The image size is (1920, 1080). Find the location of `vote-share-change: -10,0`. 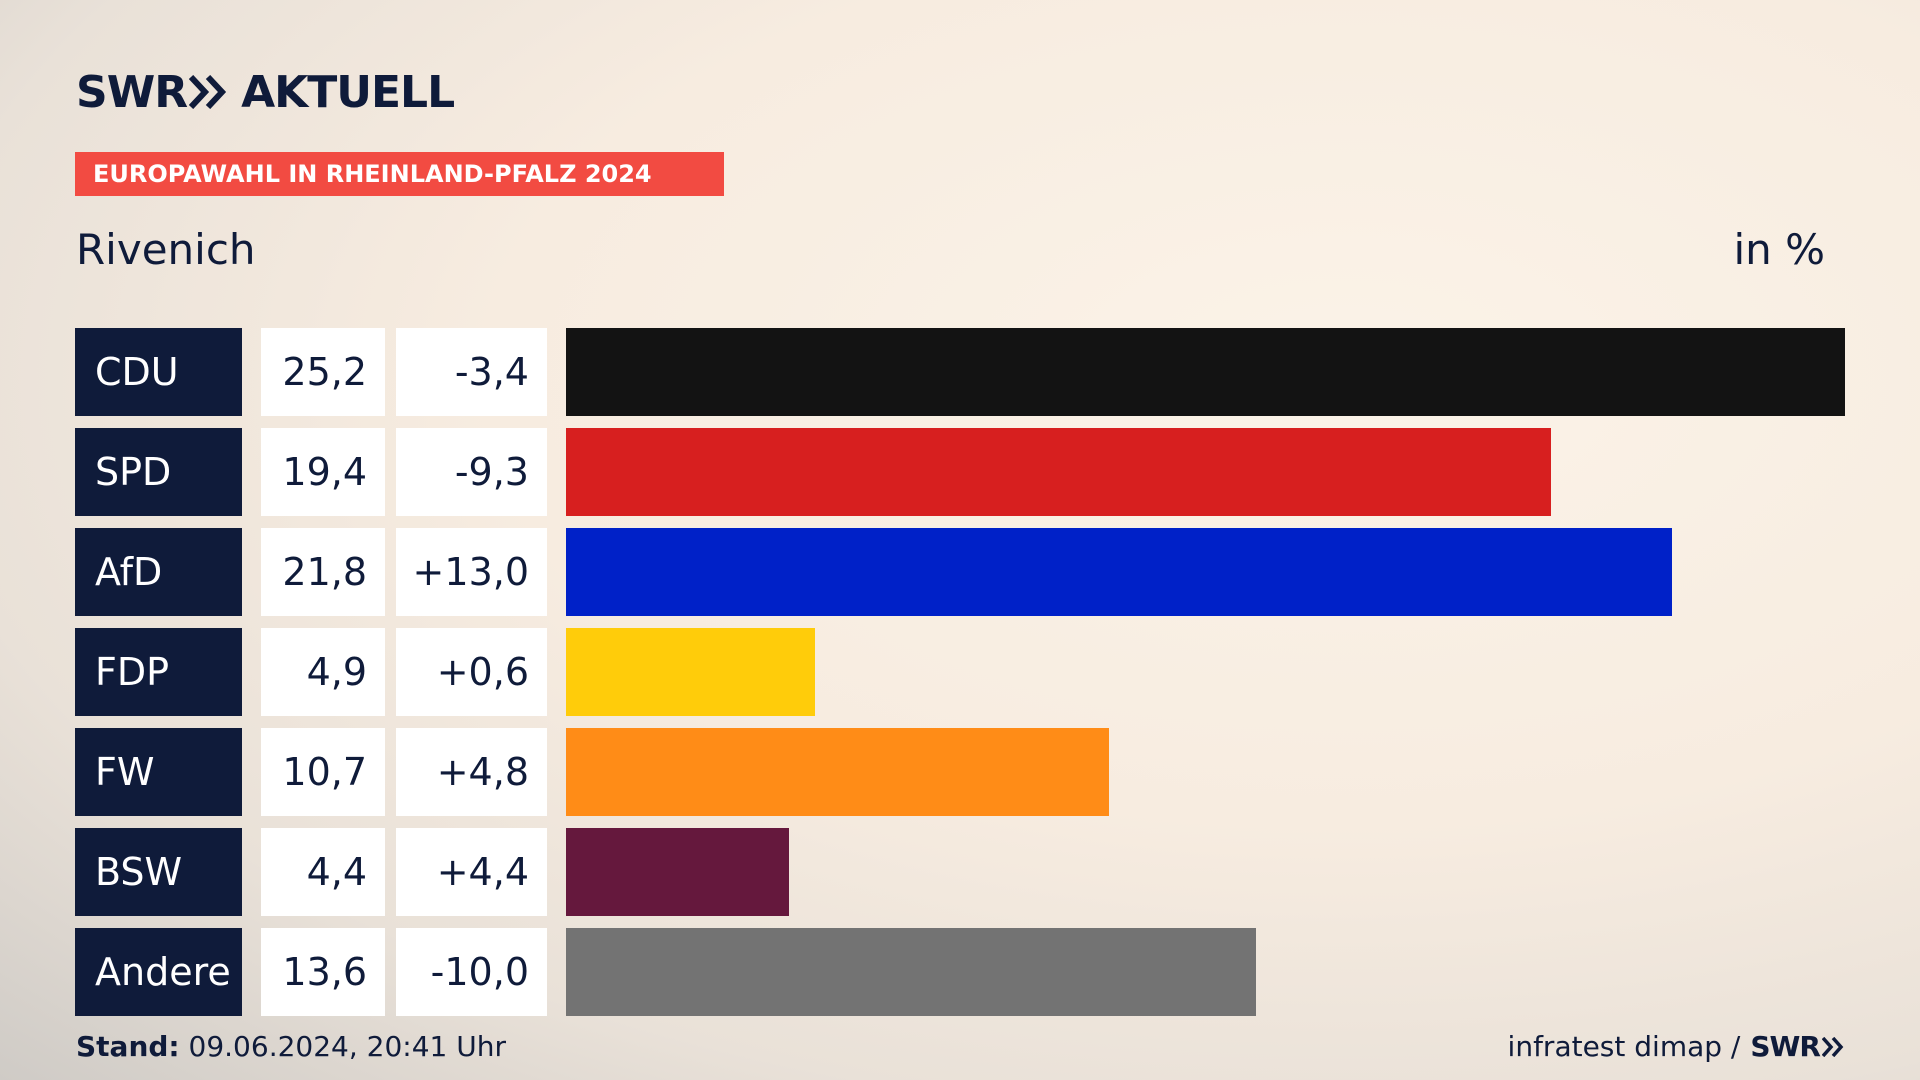

vote-share-change: -10,0 is located at coordinates (471, 972).